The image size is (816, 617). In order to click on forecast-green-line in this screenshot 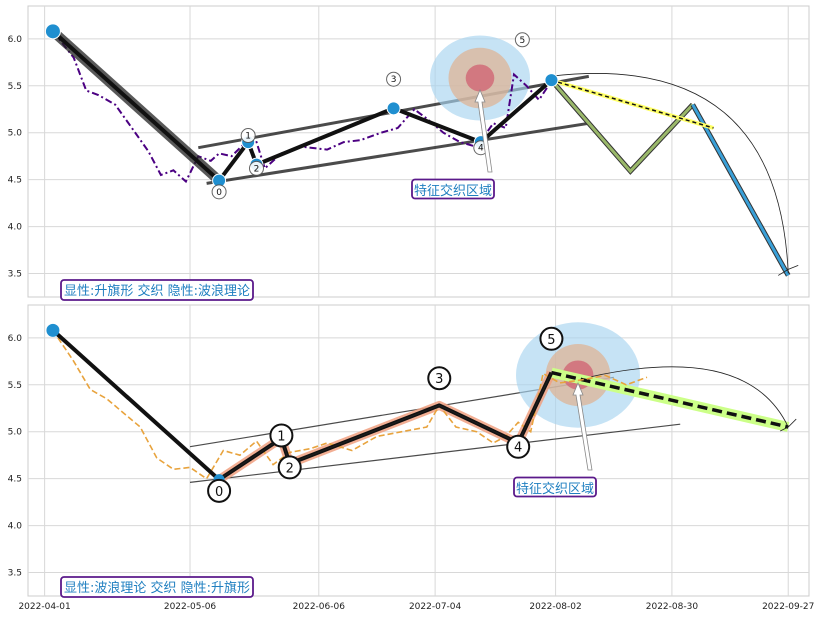, I will do `click(622, 126)`.